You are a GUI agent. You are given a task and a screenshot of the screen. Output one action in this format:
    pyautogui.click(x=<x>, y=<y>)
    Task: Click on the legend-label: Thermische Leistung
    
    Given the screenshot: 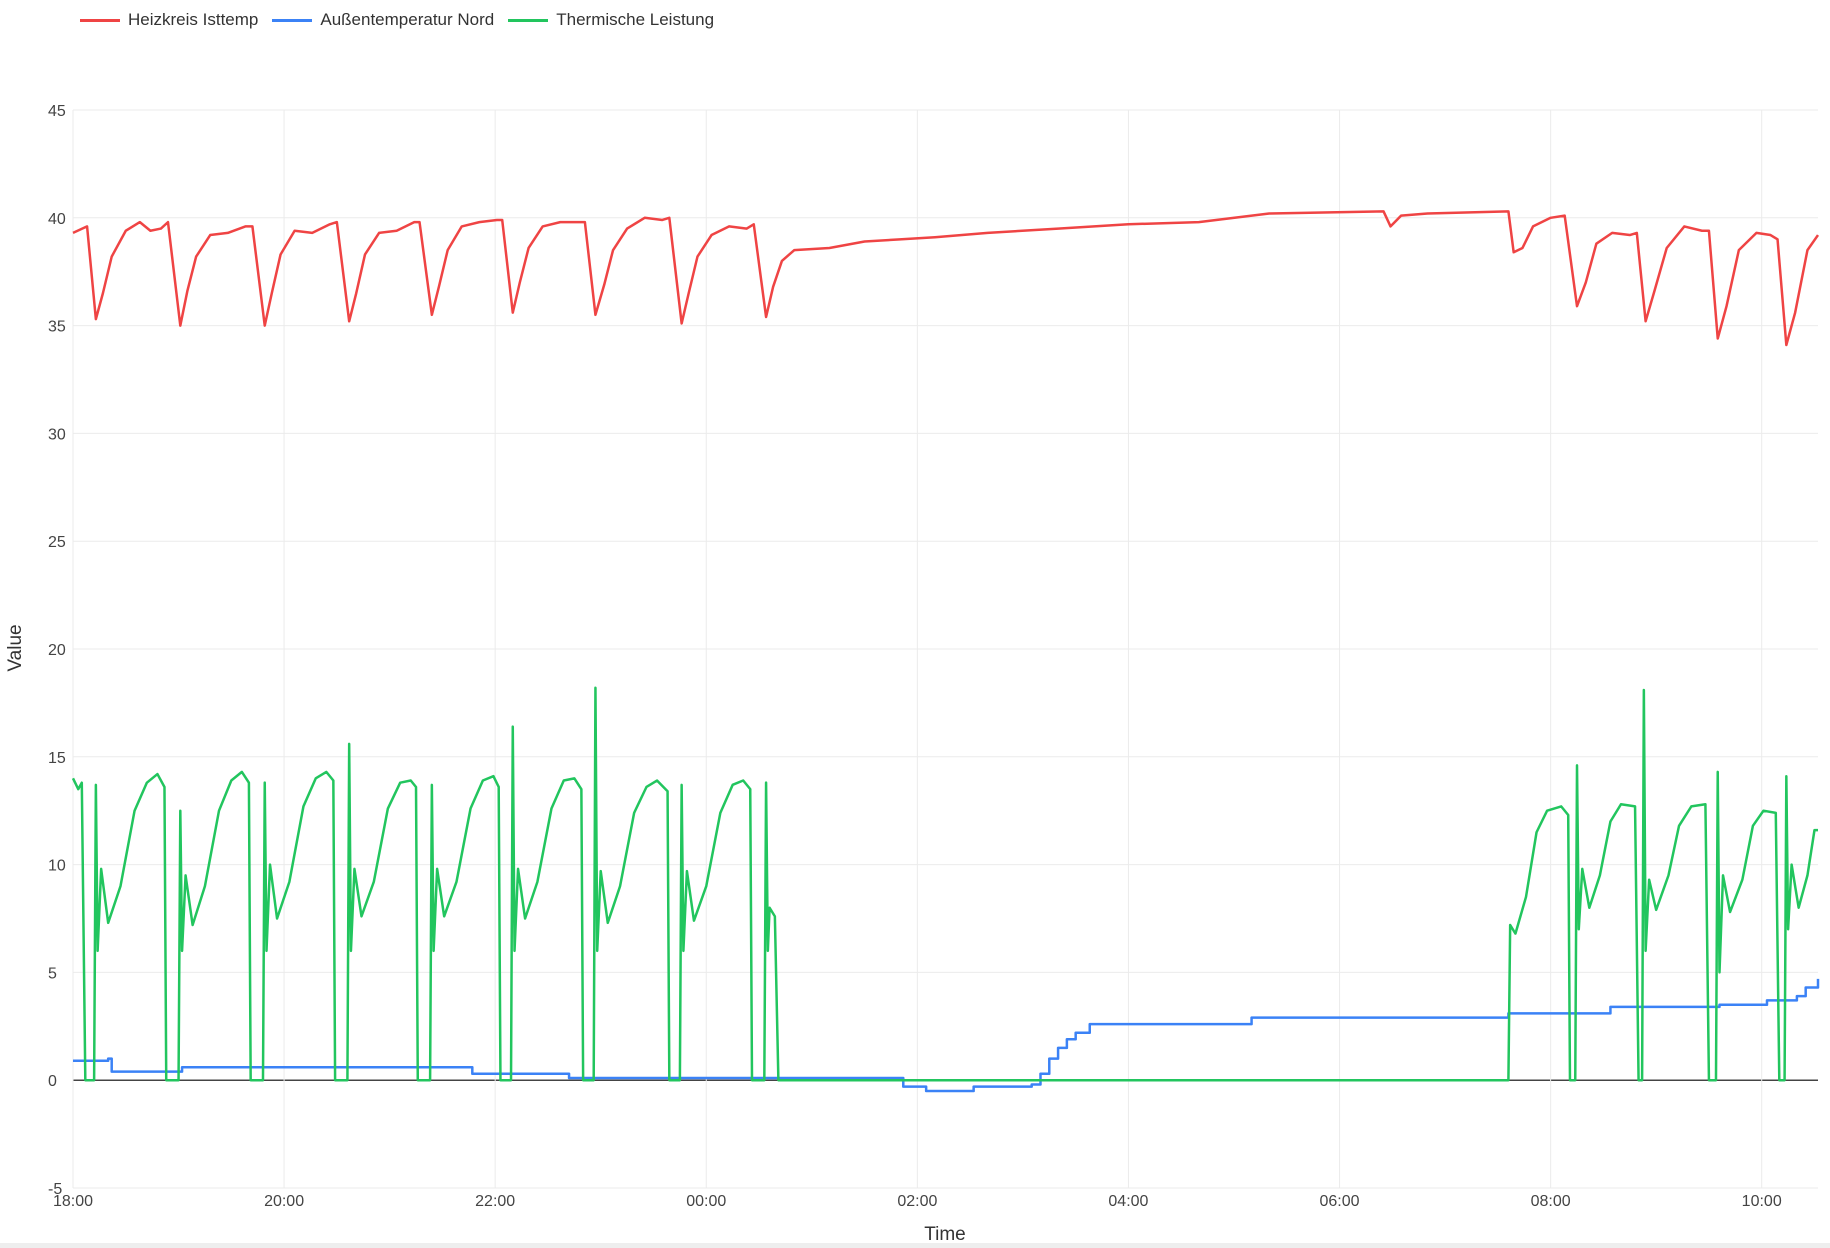 What is the action you would take?
    pyautogui.click(x=635, y=19)
    